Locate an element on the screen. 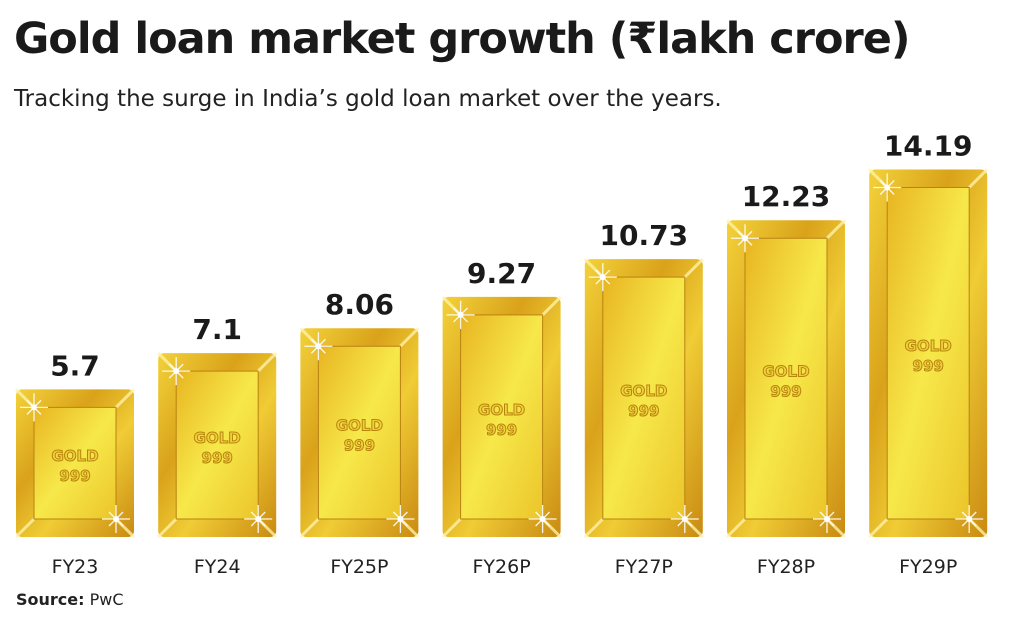 This screenshot has height=641, width=1013. bar-group: GOLD 999 9.27 FY26P is located at coordinates (501, 417).